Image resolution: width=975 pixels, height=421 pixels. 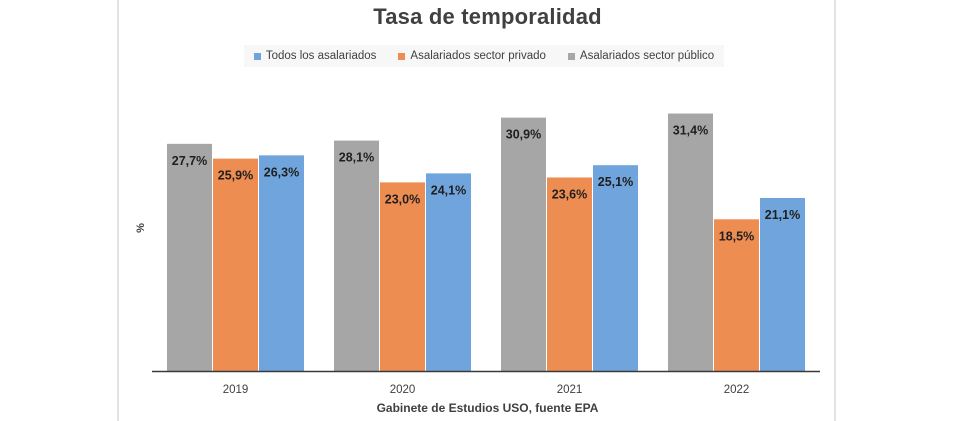 What do you see at coordinates (257, 56) in the screenshot?
I see `legend-swatch-todos` at bounding box center [257, 56].